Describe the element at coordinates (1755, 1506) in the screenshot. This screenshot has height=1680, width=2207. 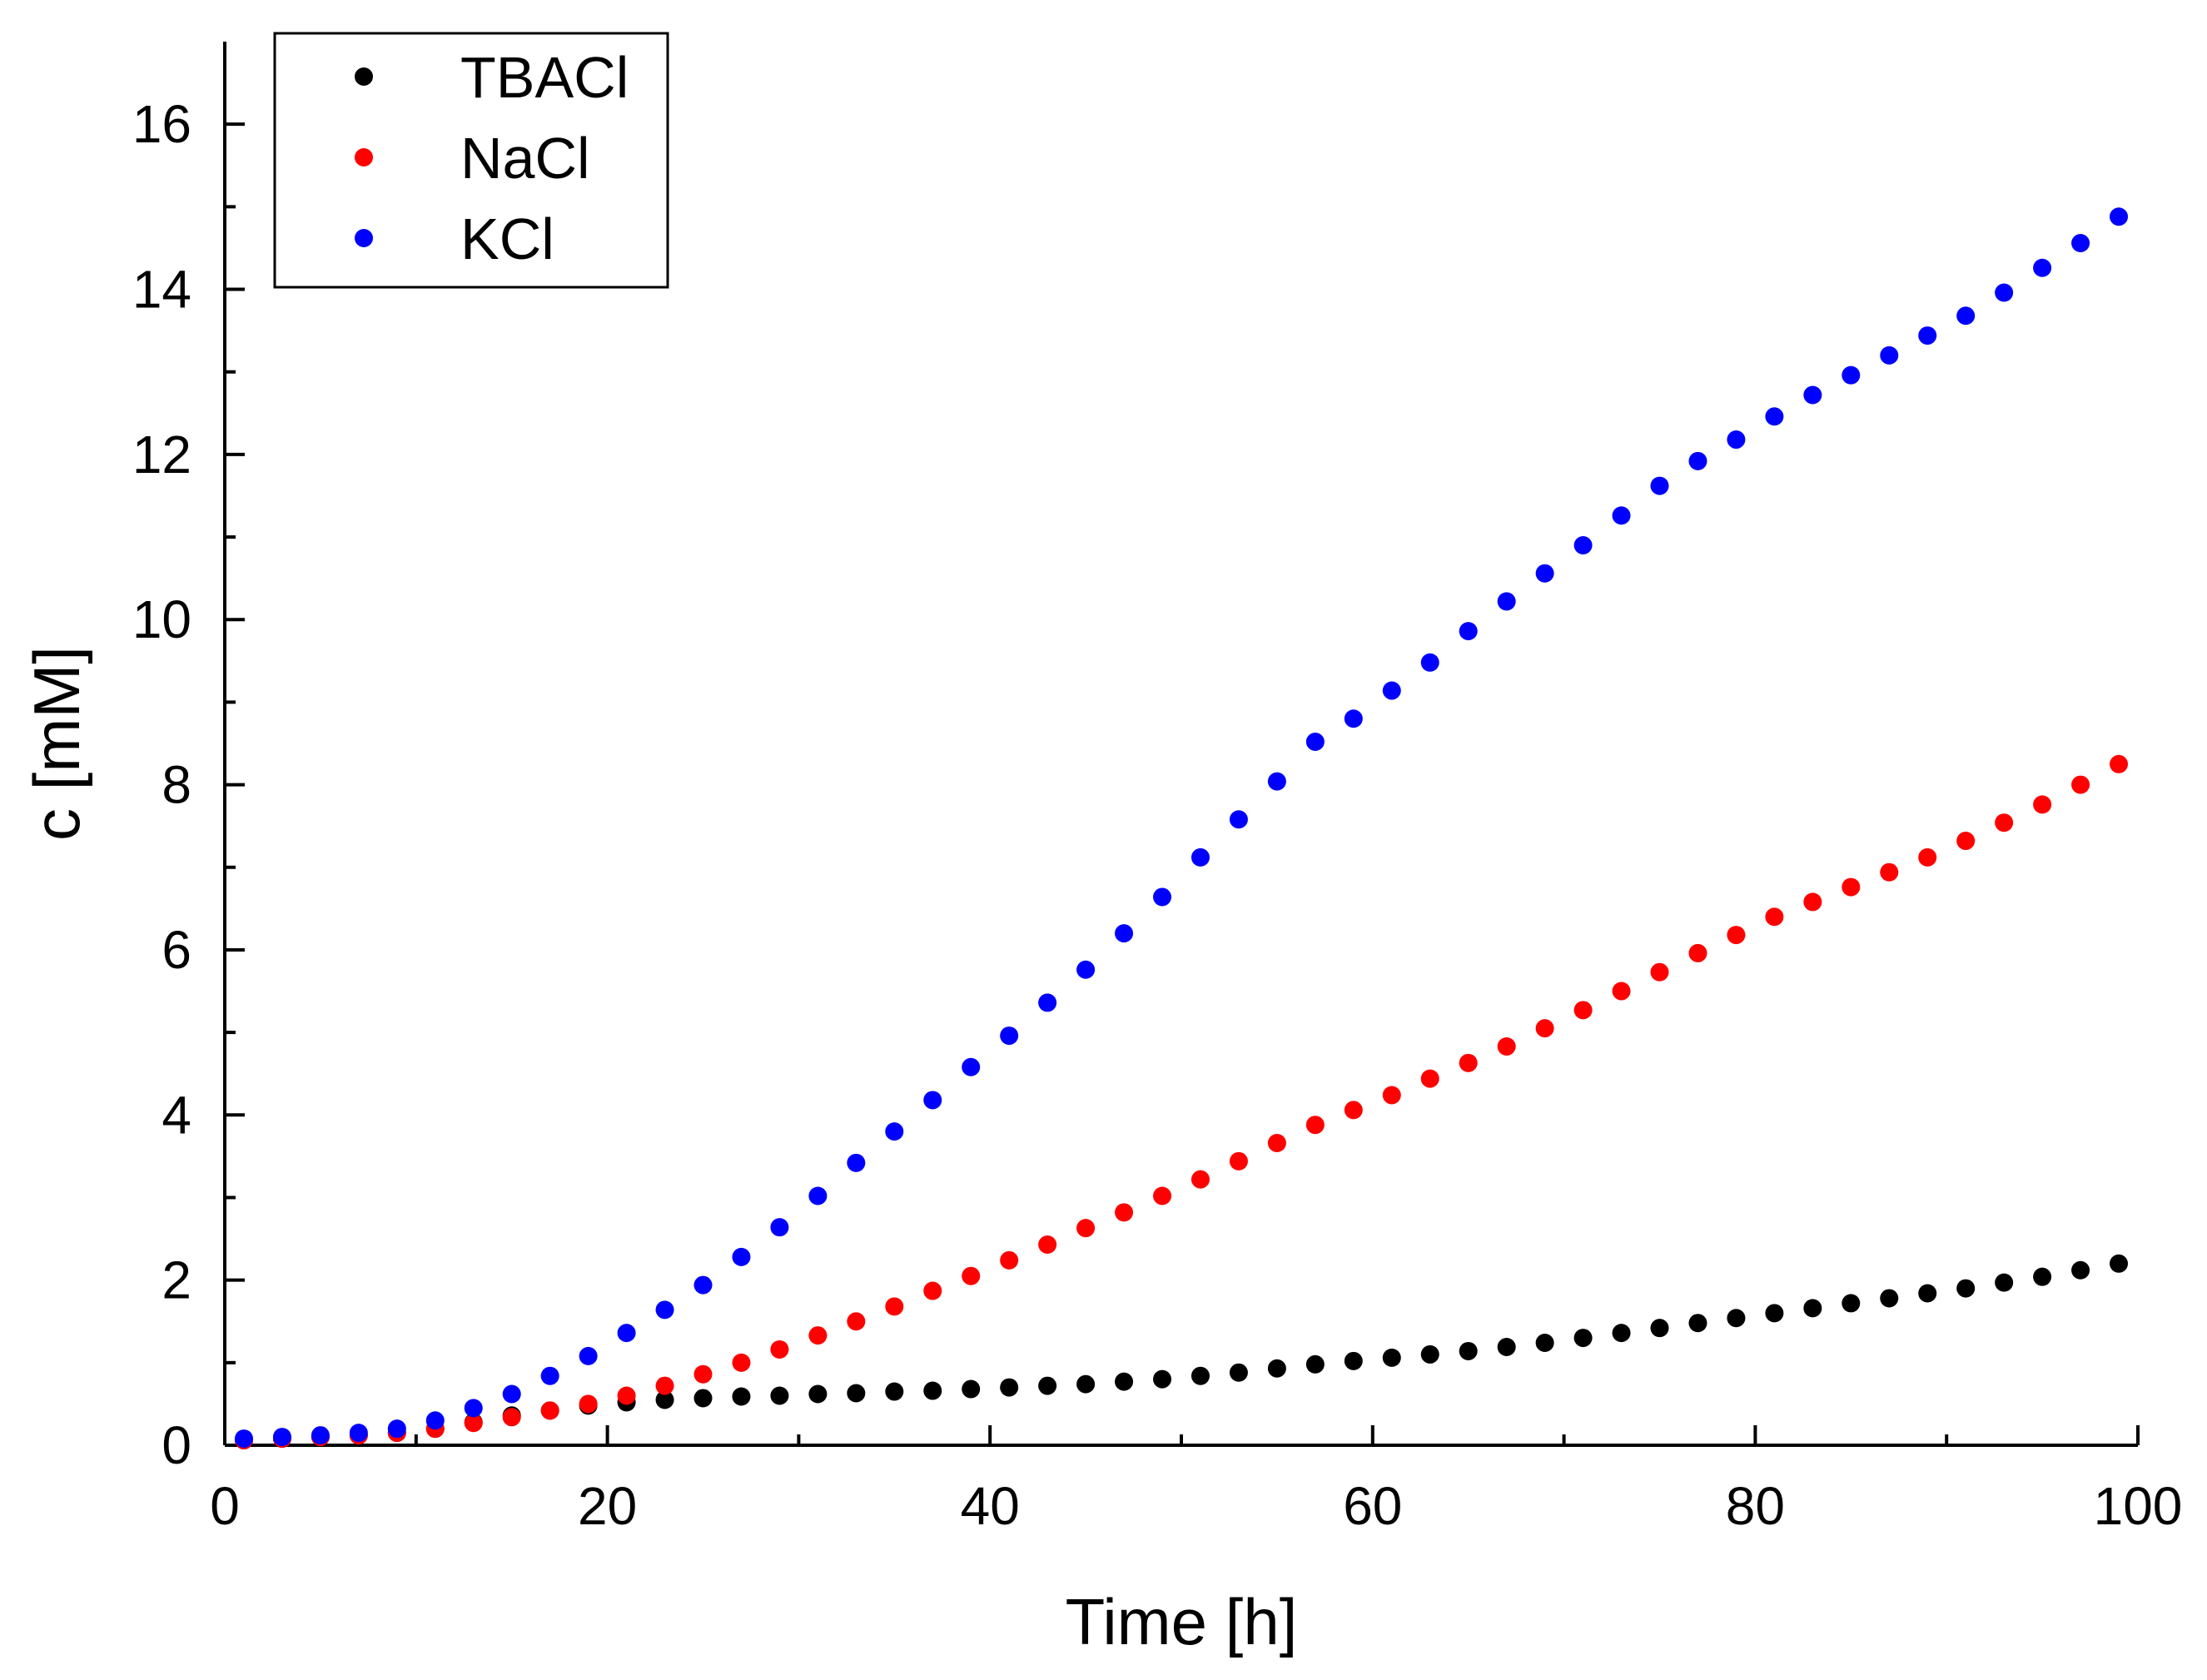
I see `x-tick-label-80: 80` at that location.